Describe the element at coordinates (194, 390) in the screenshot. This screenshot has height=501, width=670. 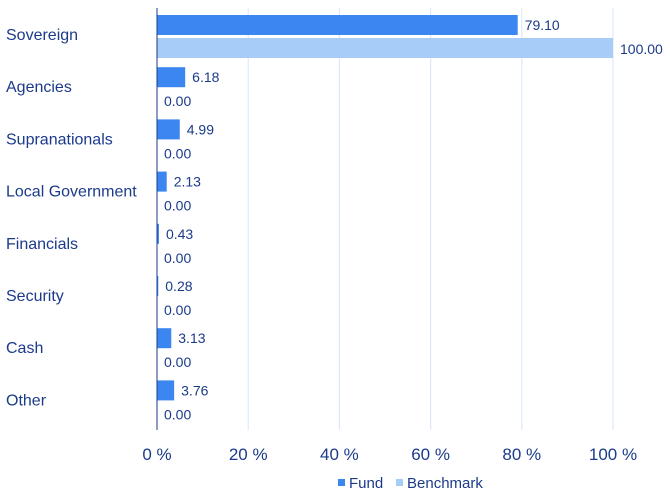
I see `fund-value-label: 3.76` at that location.